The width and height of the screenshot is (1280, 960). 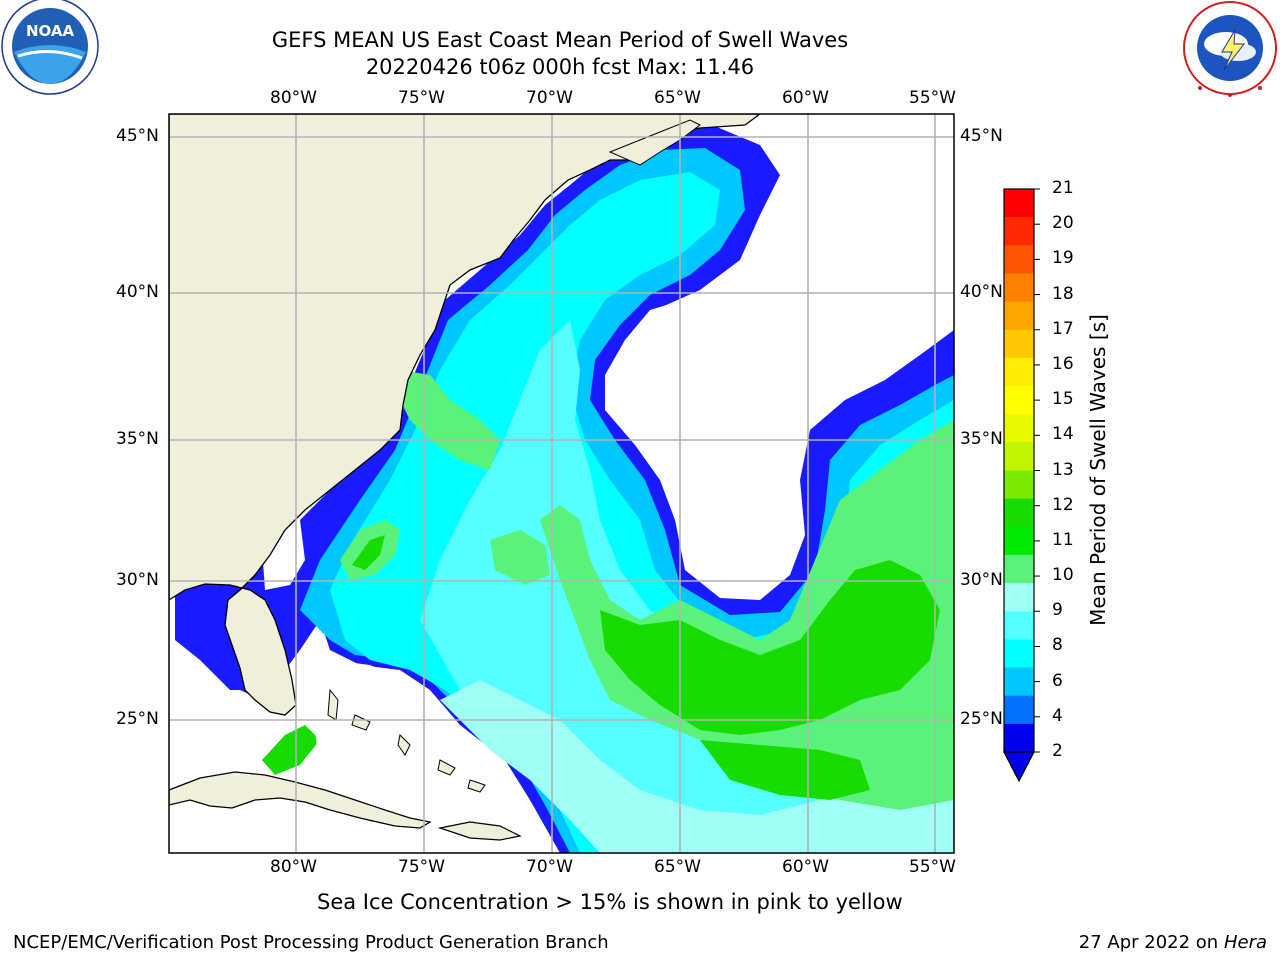 What do you see at coordinates (805, 98) in the screenshot?
I see `lon-label-60w-top: 60°W` at bounding box center [805, 98].